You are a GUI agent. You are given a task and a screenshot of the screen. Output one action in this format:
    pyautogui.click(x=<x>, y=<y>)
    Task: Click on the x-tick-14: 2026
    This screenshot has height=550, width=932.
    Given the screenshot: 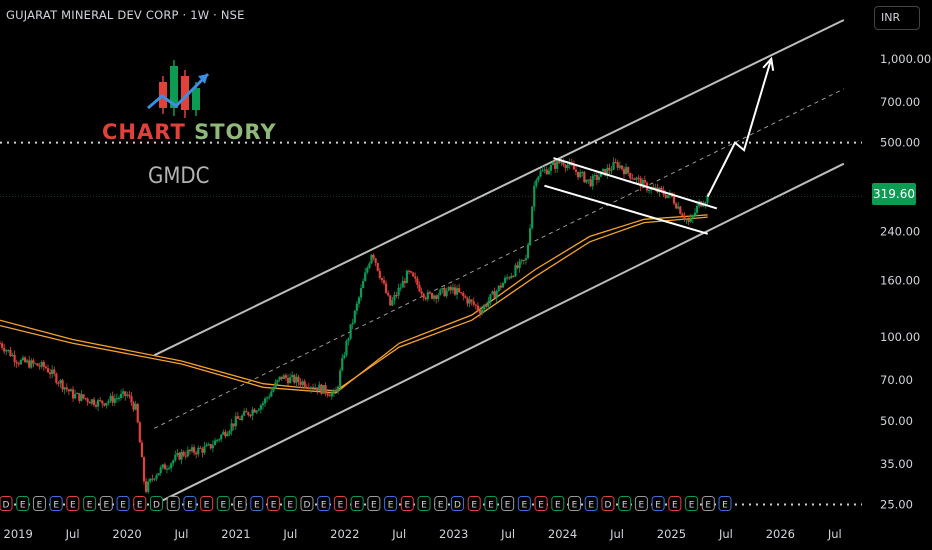 What is the action you would take?
    pyautogui.click(x=780, y=534)
    